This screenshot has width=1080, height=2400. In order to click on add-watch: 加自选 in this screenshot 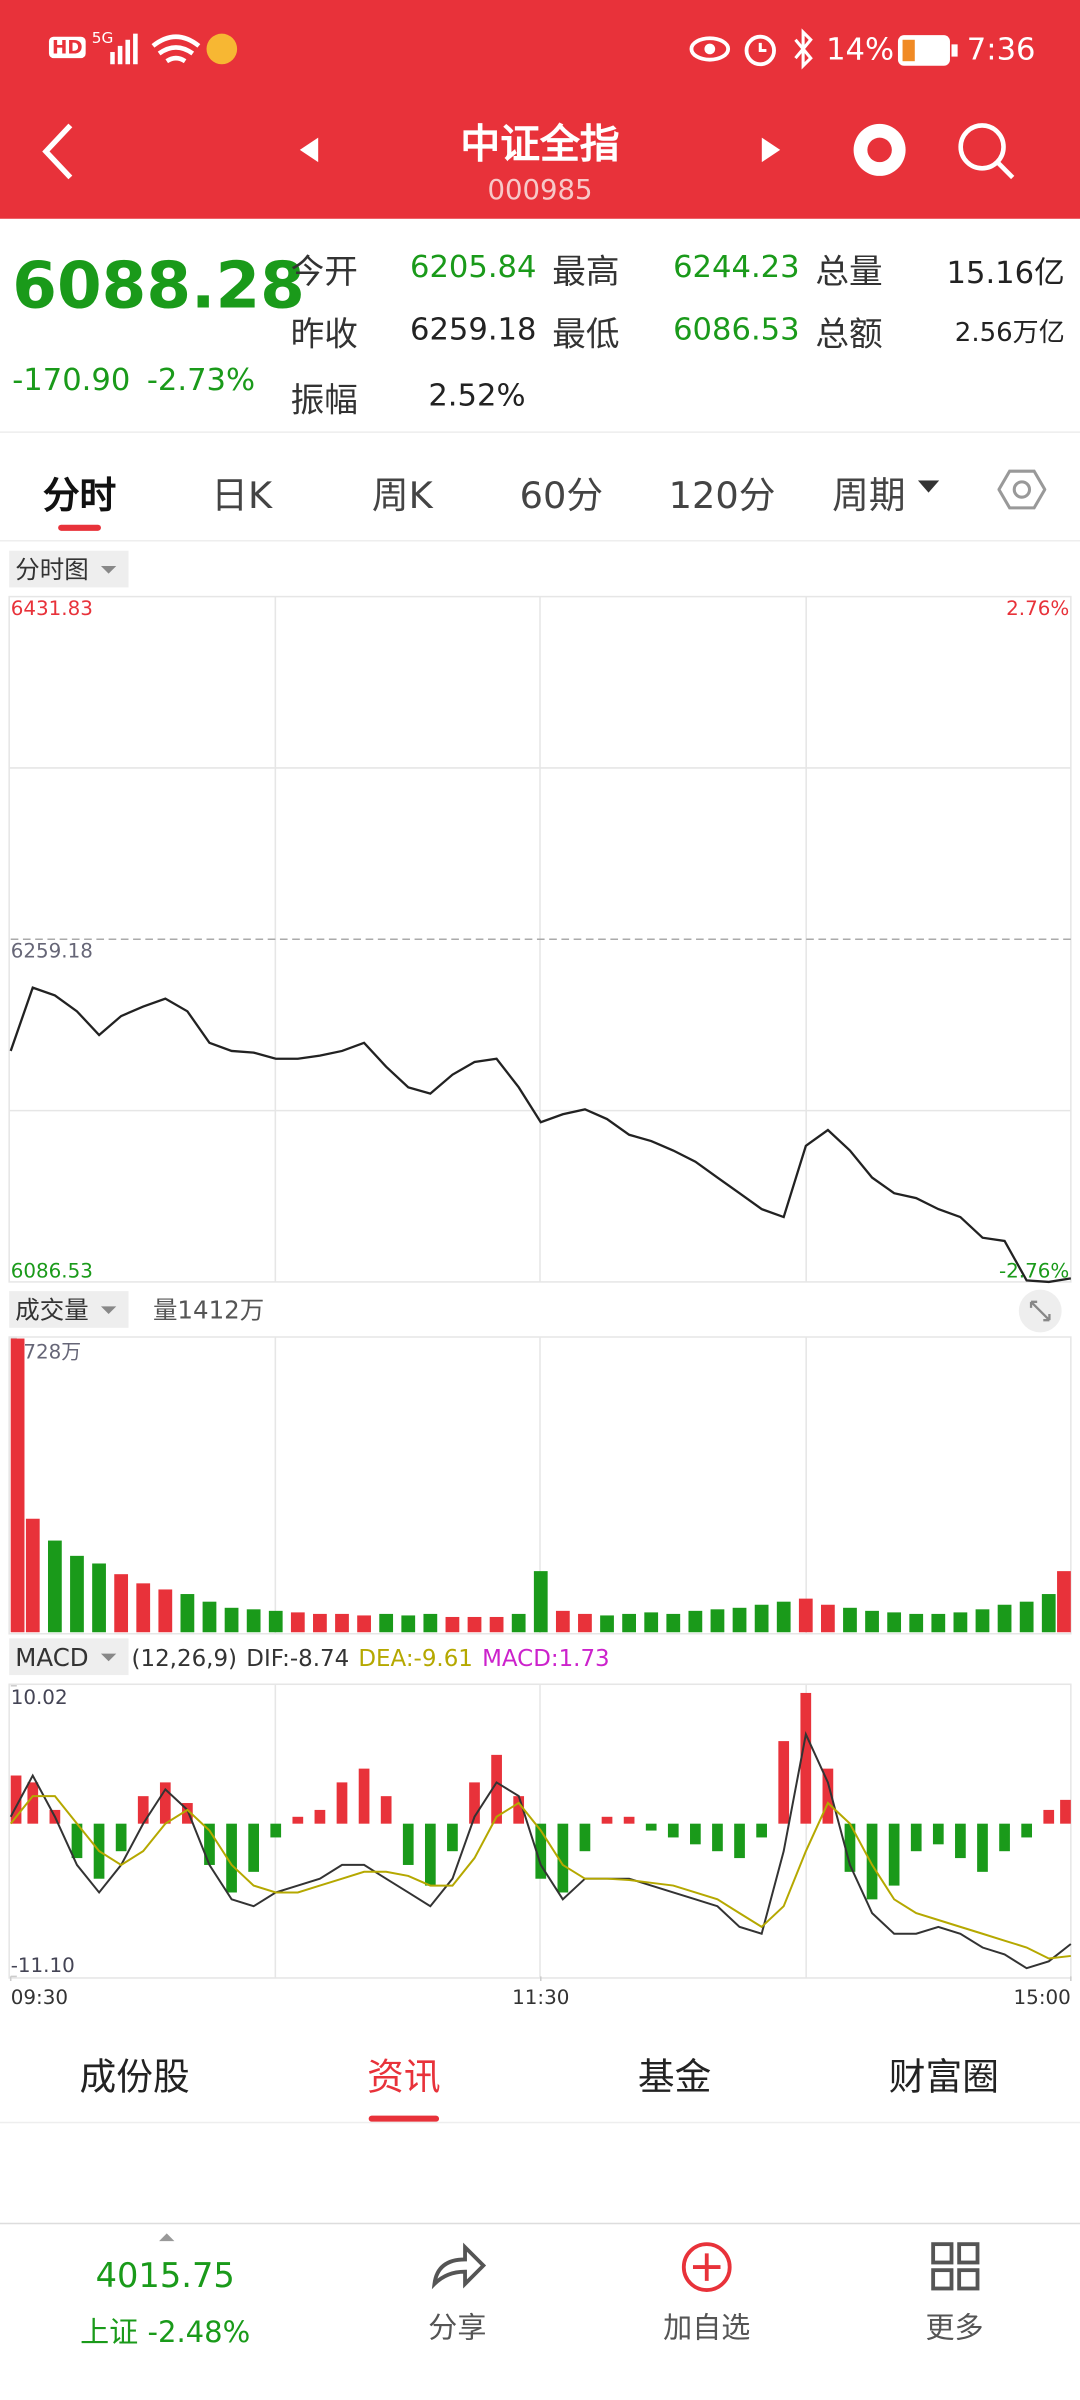, I will do `click(707, 2328)`.